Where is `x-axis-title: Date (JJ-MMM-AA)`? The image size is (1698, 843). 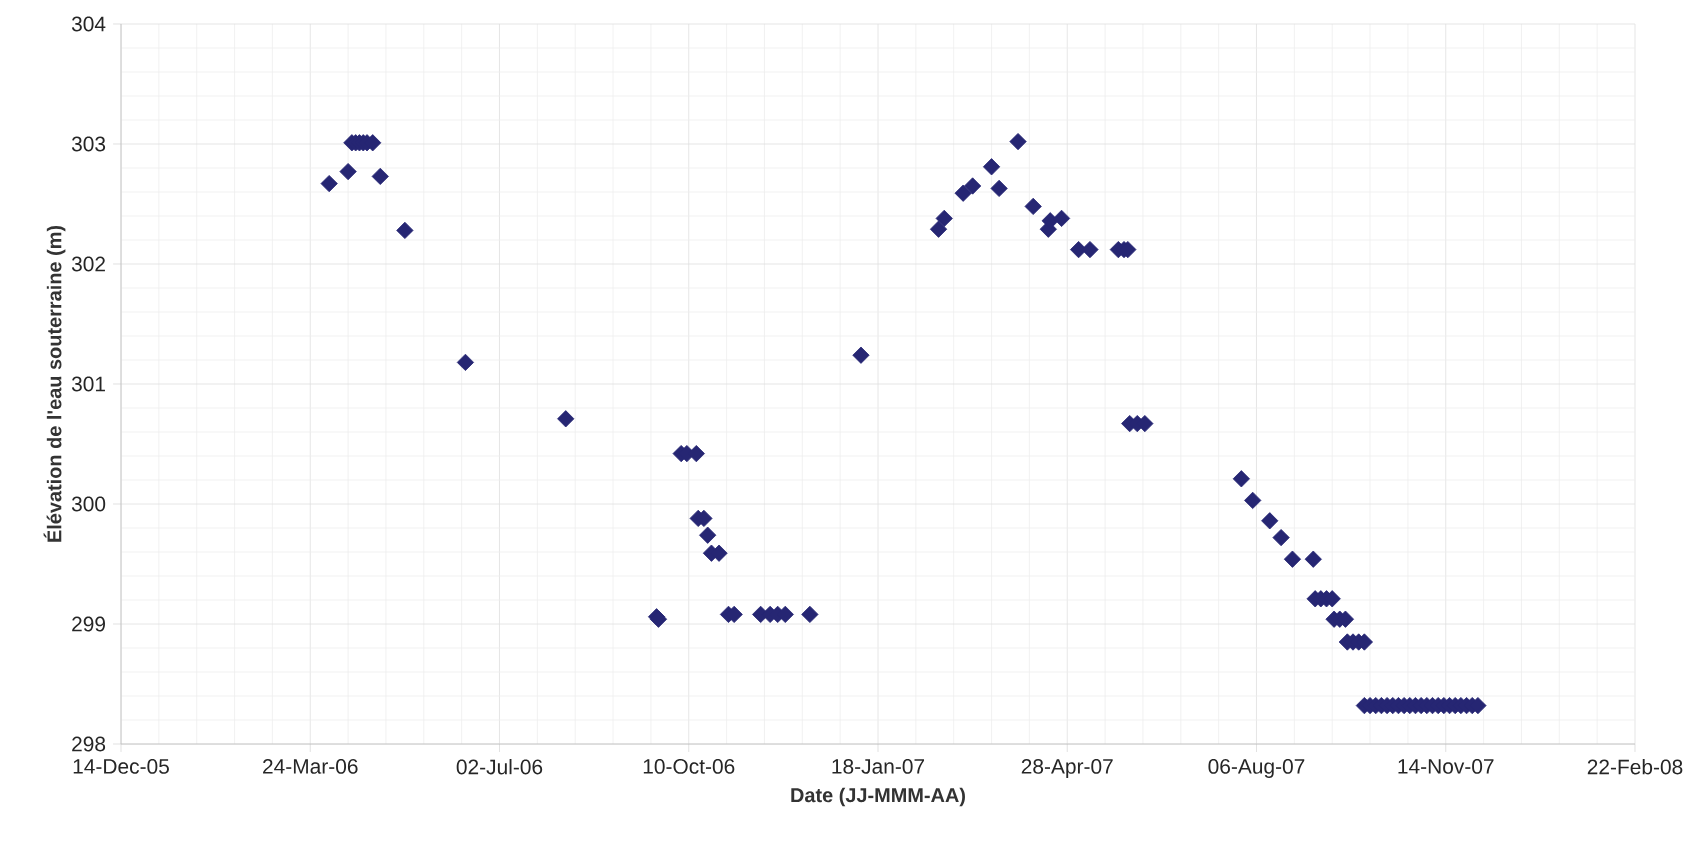 x-axis-title: Date (JJ-MMM-AA) is located at coordinates (878, 797).